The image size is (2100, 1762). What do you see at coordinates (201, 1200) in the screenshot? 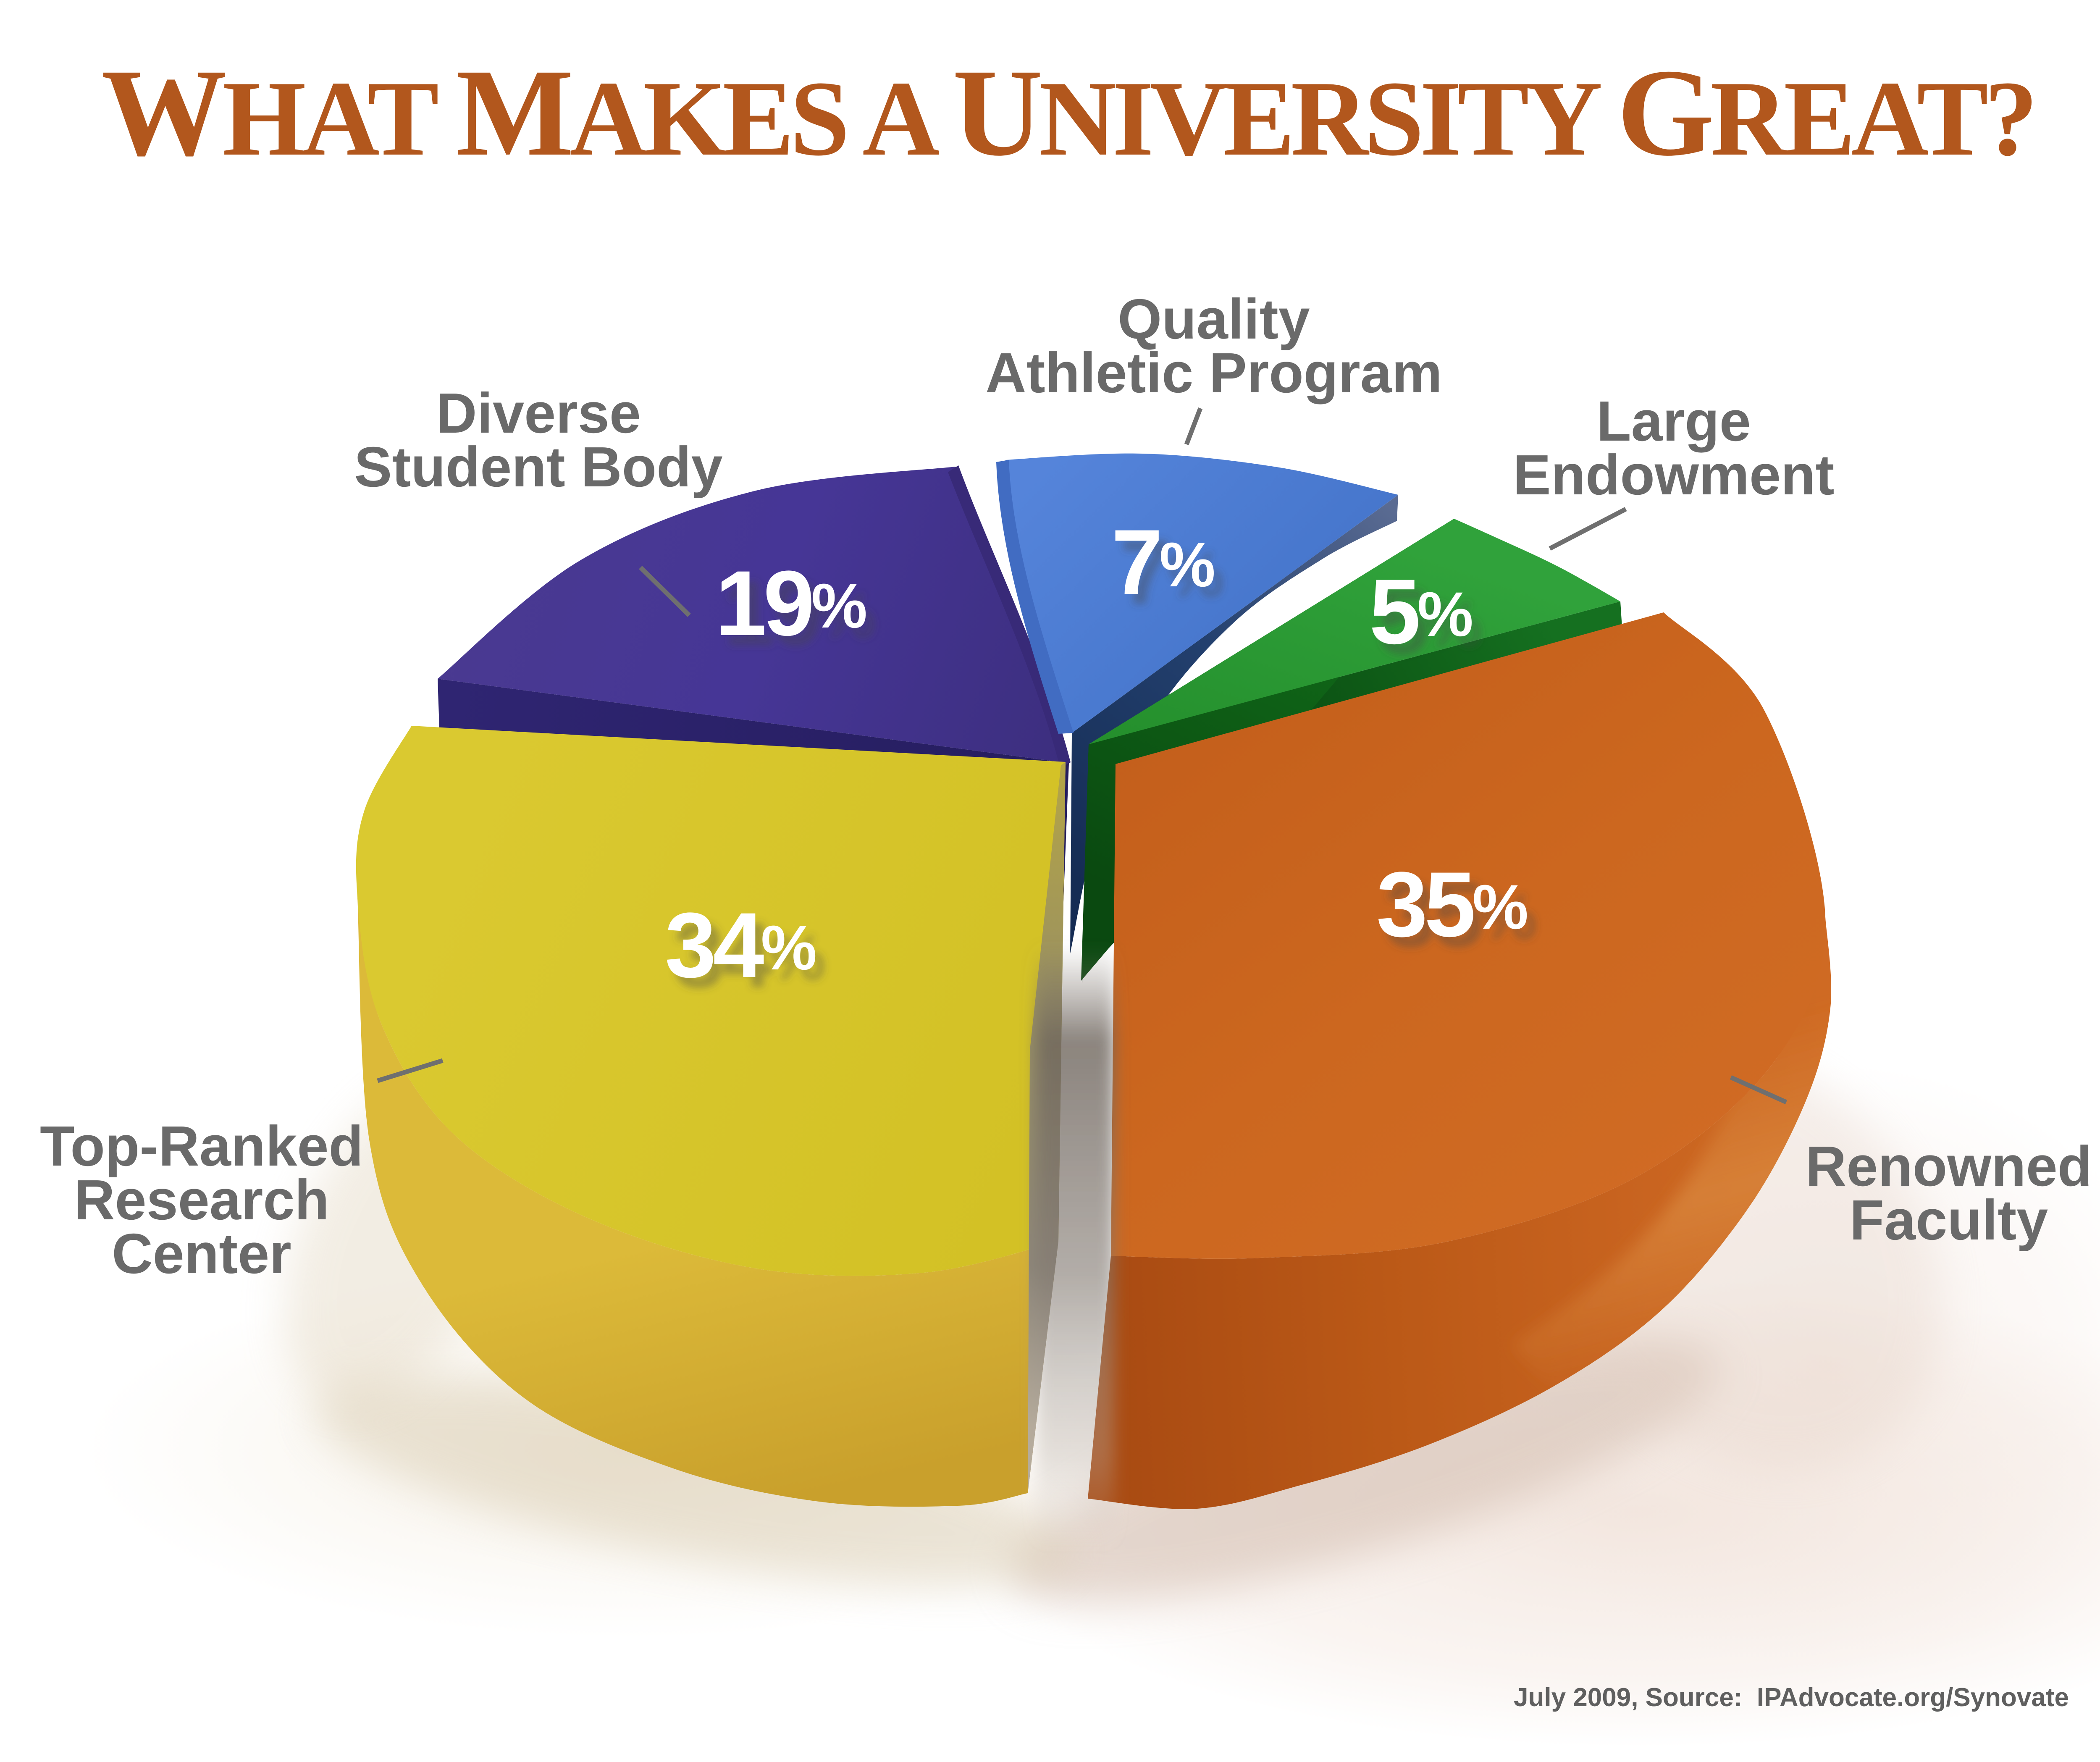
I see `svg-text: Research` at bounding box center [201, 1200].